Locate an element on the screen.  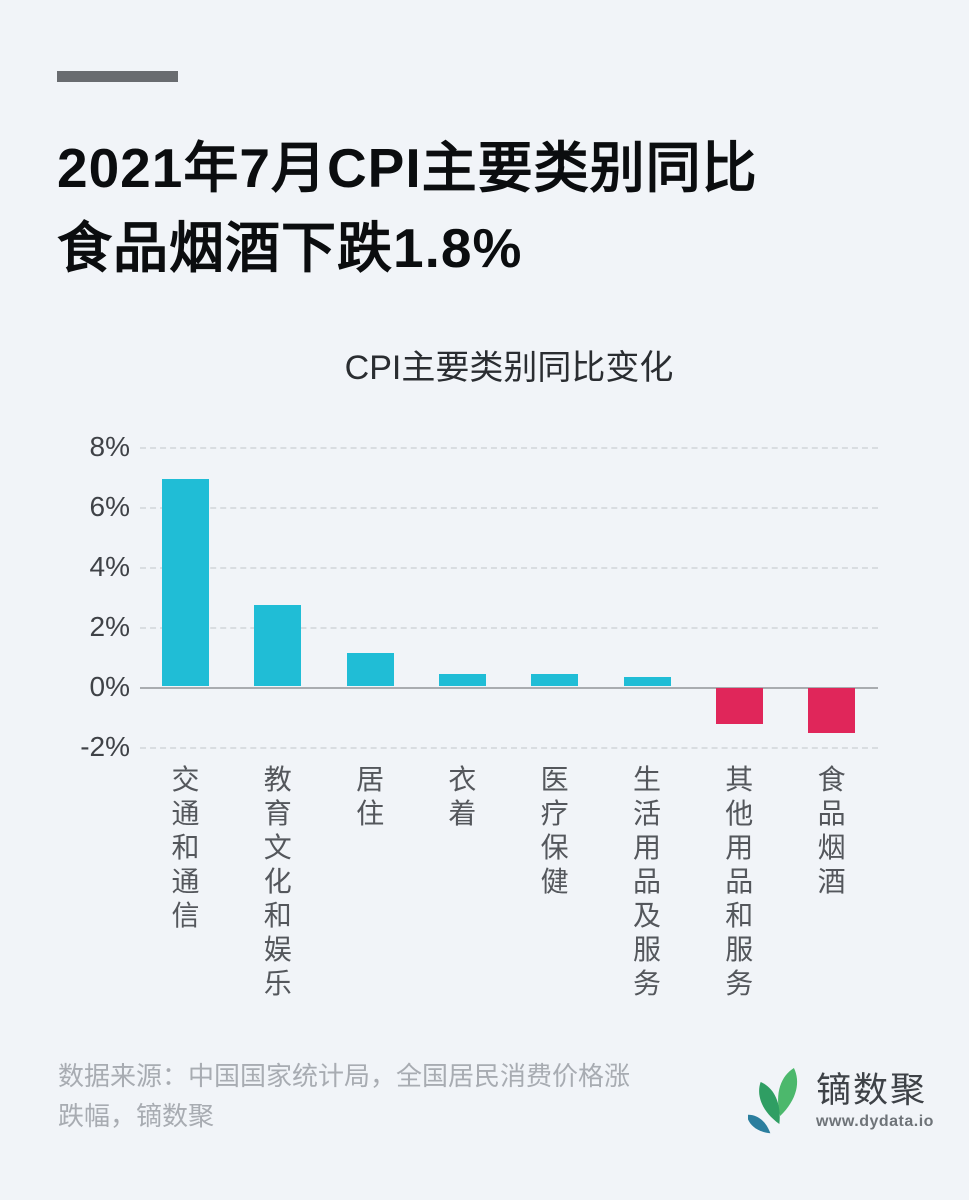
brand-text-block: 镝数聚 www.dydata.io is located at coordinates (875, 1097).